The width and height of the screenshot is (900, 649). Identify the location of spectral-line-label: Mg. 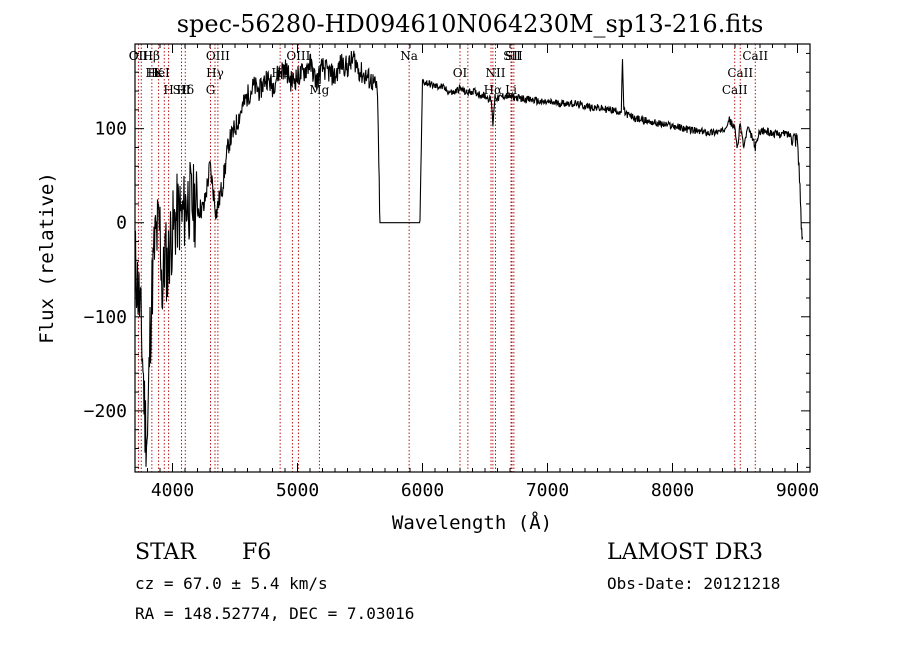
(319, 90).